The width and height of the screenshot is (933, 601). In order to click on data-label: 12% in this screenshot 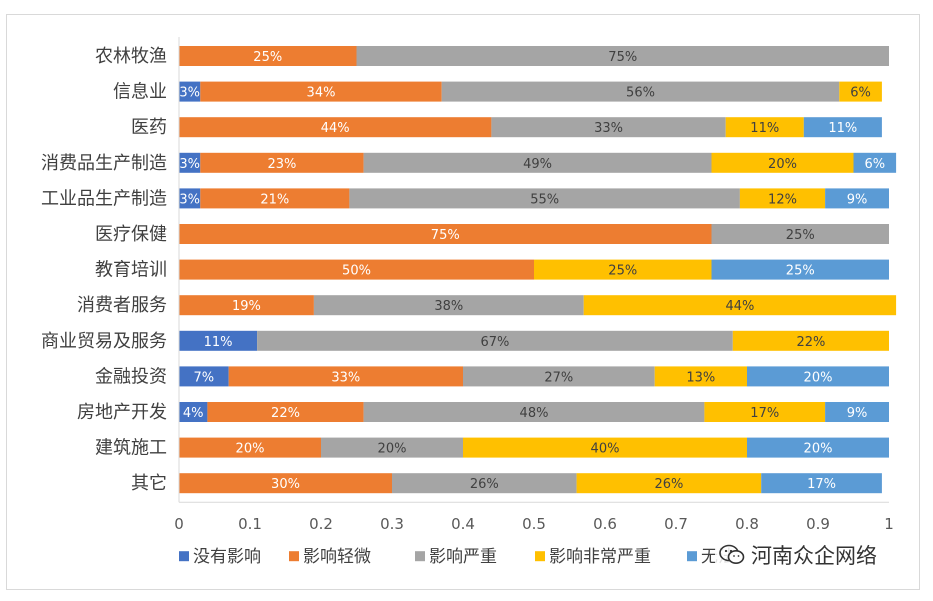, I will do `click(782, 199)`.